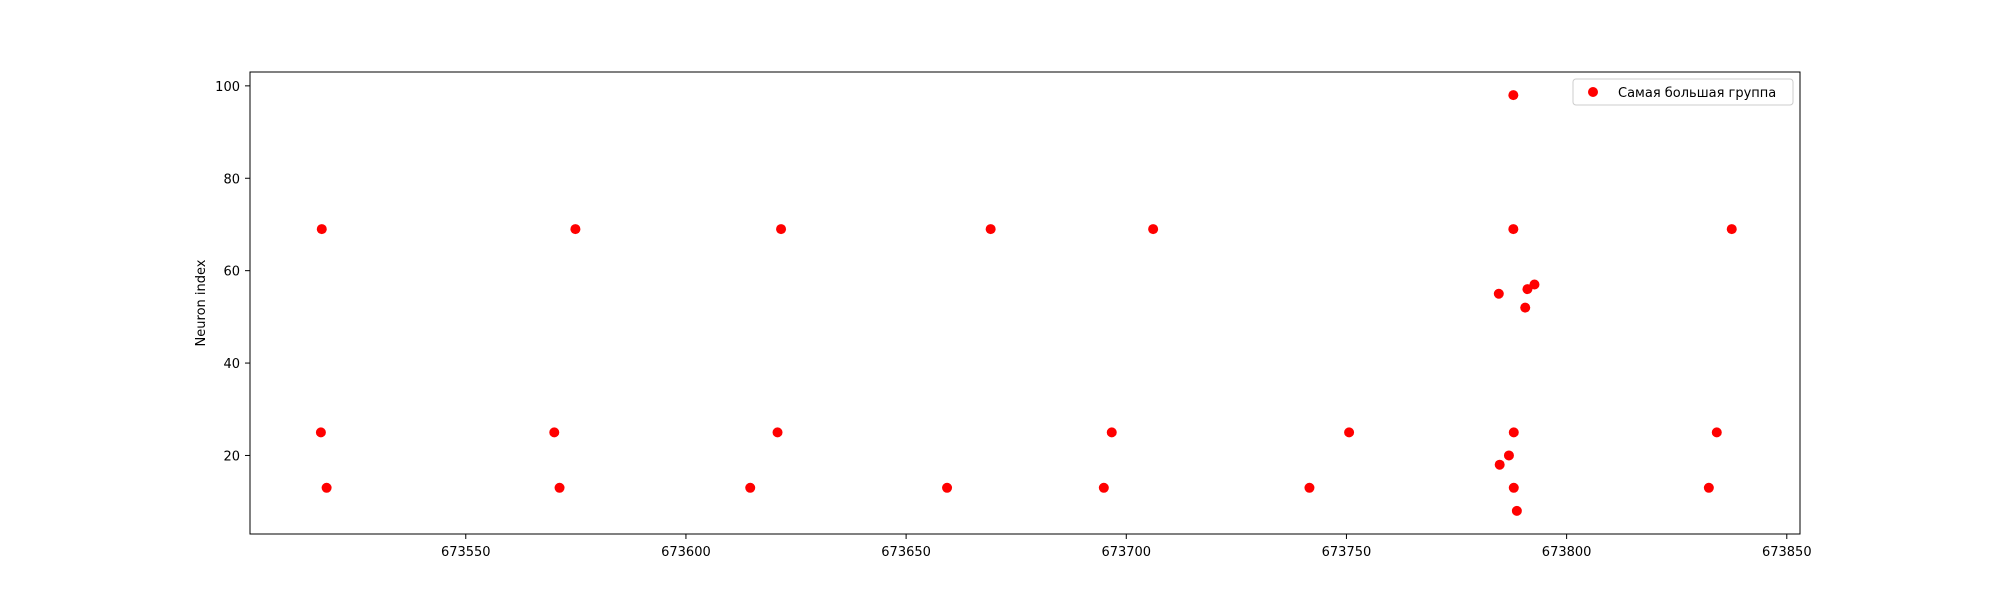  What do you see at coordinates (1126, 552) in the screenshot?
I see `x-tick-label: 673700` at bounding box center [1126, 552].